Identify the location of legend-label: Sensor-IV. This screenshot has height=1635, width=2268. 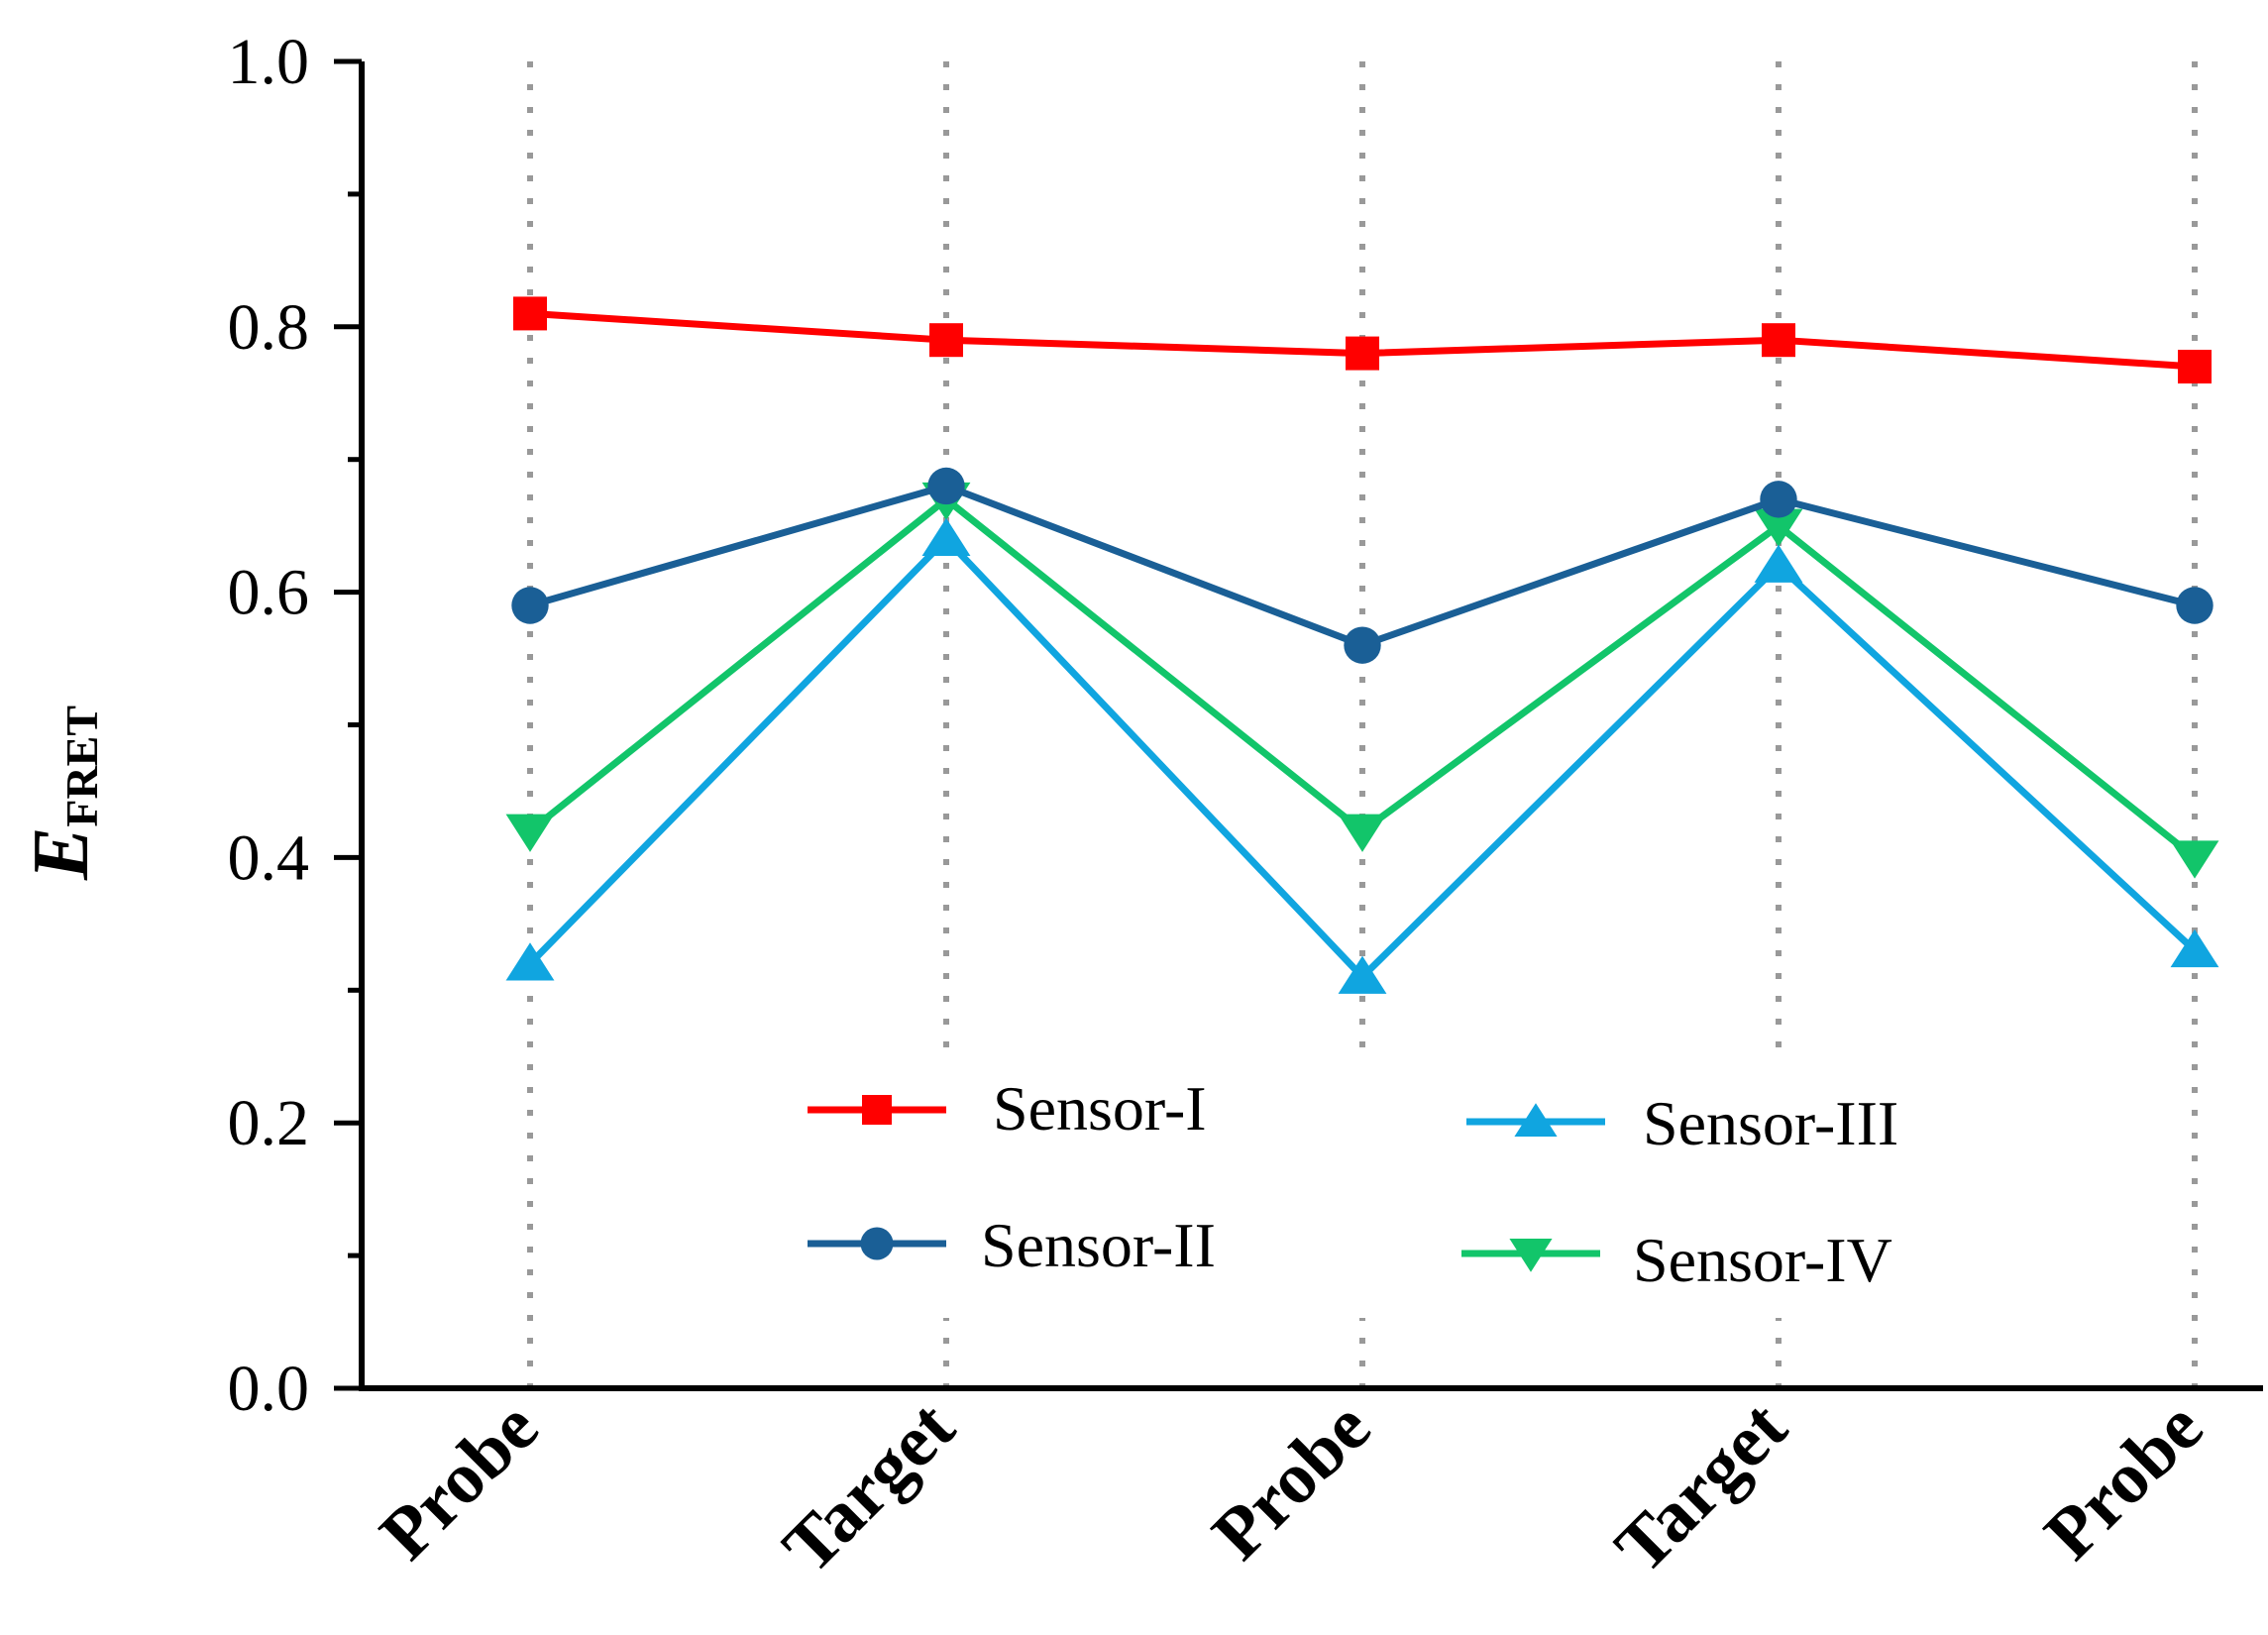
(1763, 1260).